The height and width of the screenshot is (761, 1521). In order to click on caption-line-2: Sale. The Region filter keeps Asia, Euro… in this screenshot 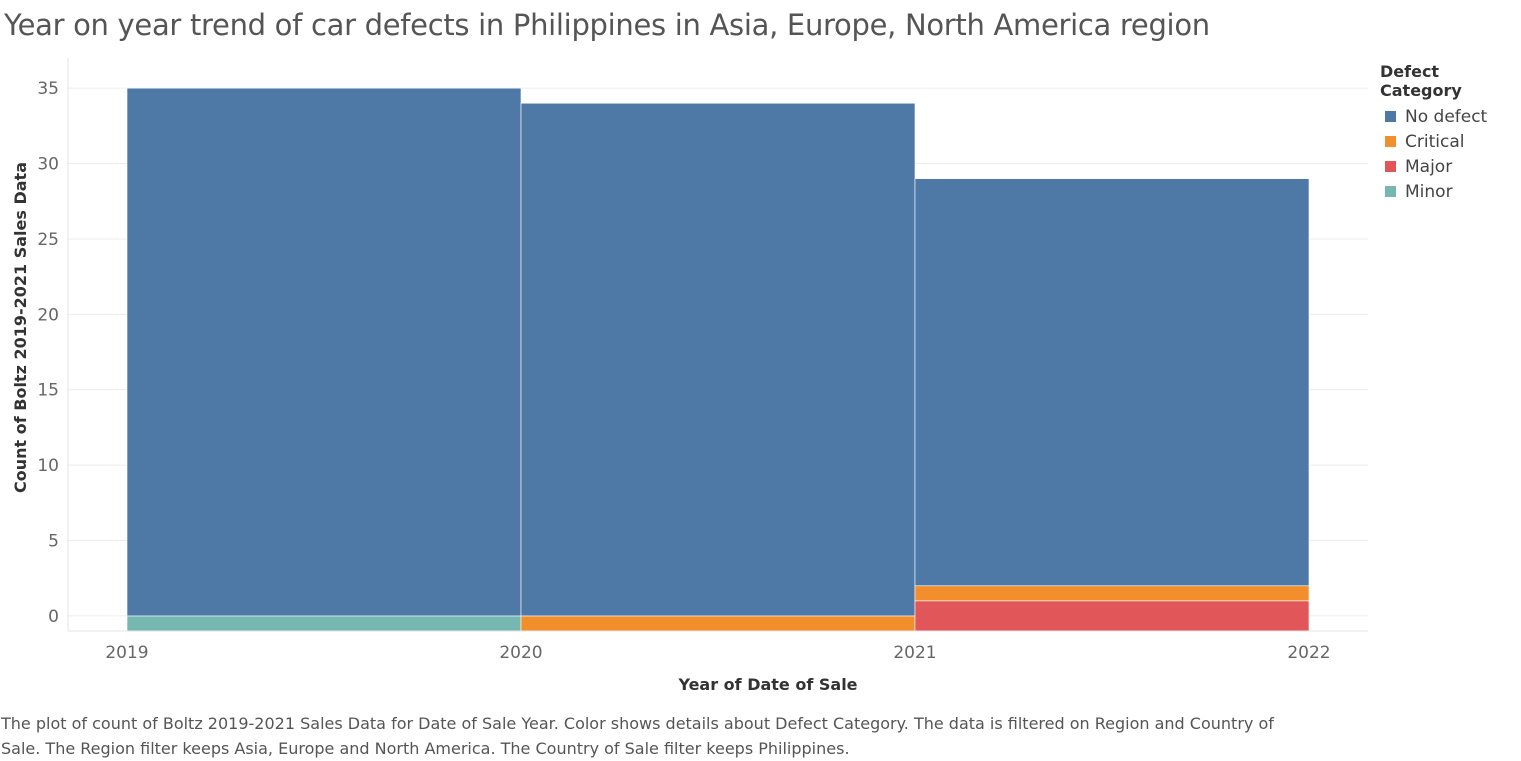, I will do `click(425, 748)`.